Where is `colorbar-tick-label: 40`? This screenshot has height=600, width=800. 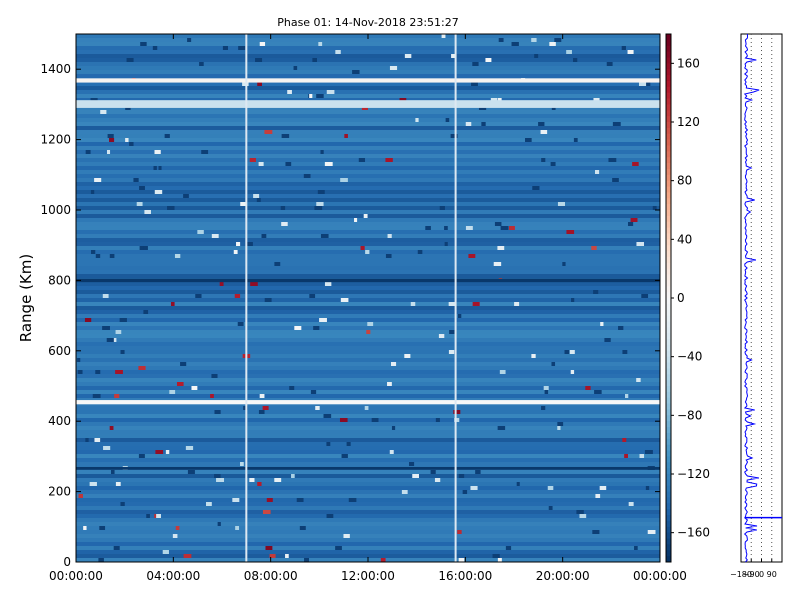 colorbar-tick-label: 40 is located at coordinates (684, 239).